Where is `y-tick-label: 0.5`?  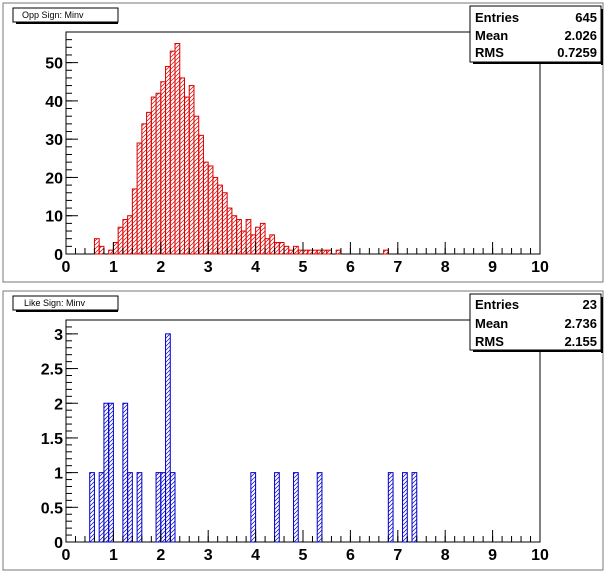
y-tick-label: 0.5 is located at coordinates (52, 508).